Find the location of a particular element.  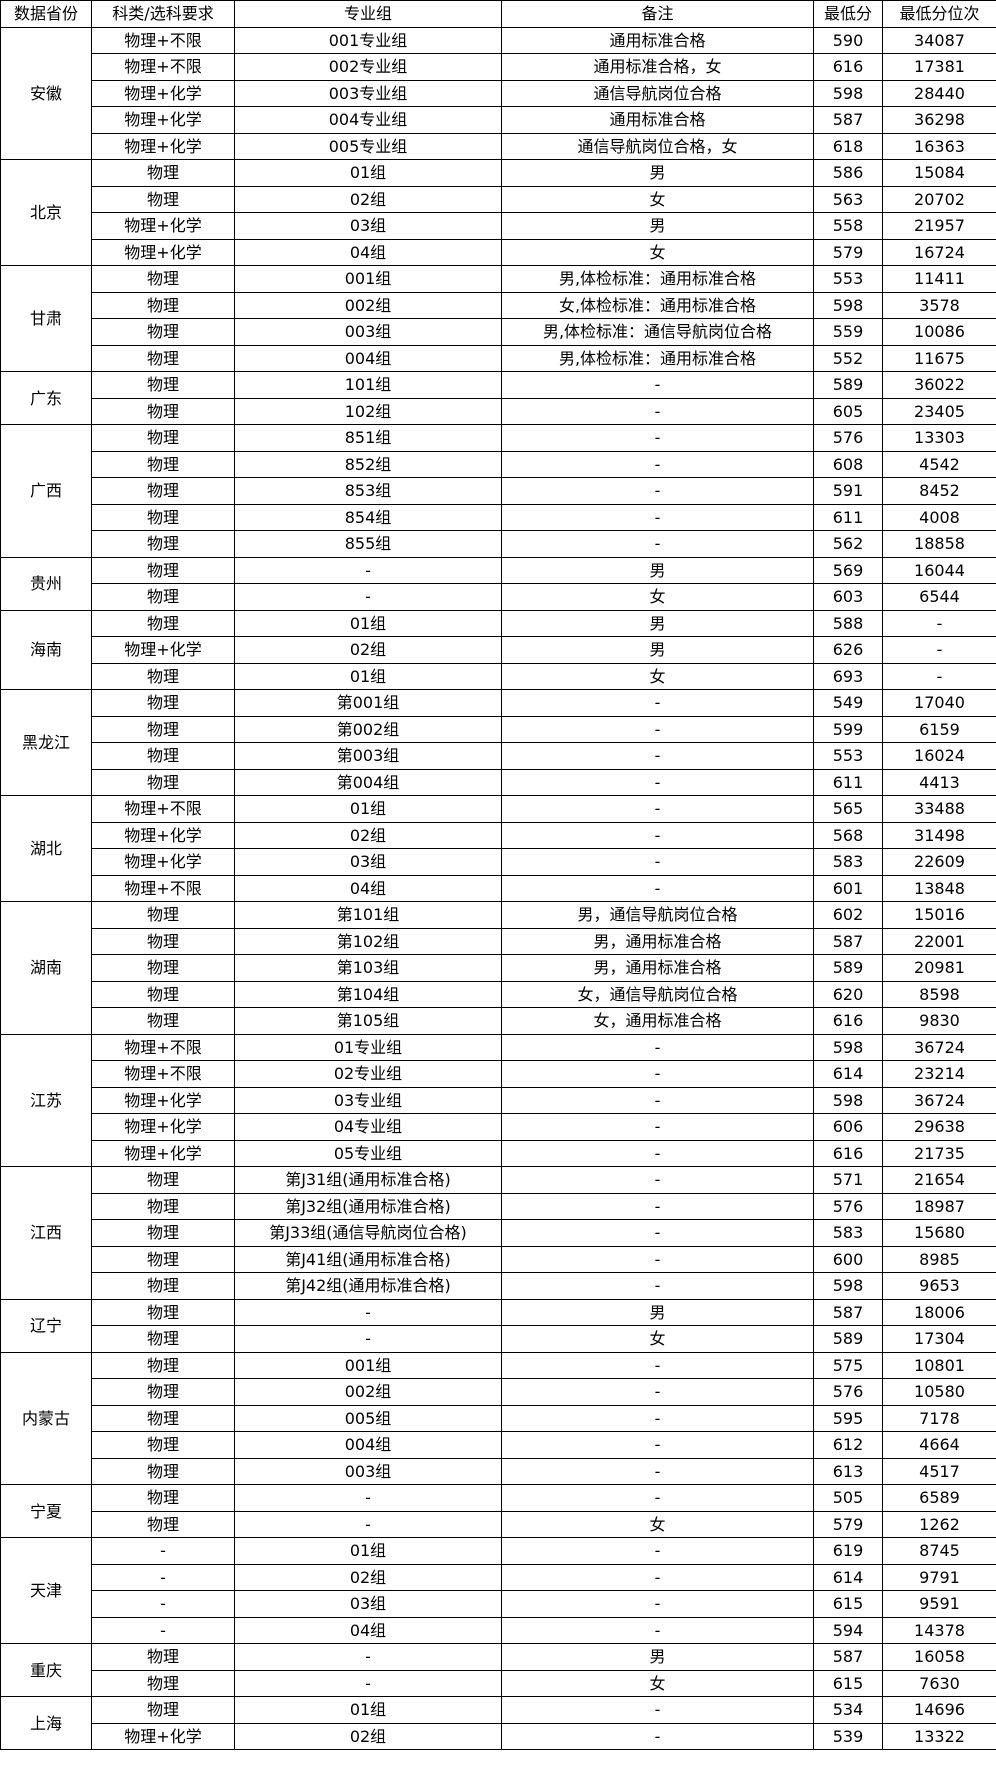

major-group-cell: 102组 is located at coordinates (368, 411).